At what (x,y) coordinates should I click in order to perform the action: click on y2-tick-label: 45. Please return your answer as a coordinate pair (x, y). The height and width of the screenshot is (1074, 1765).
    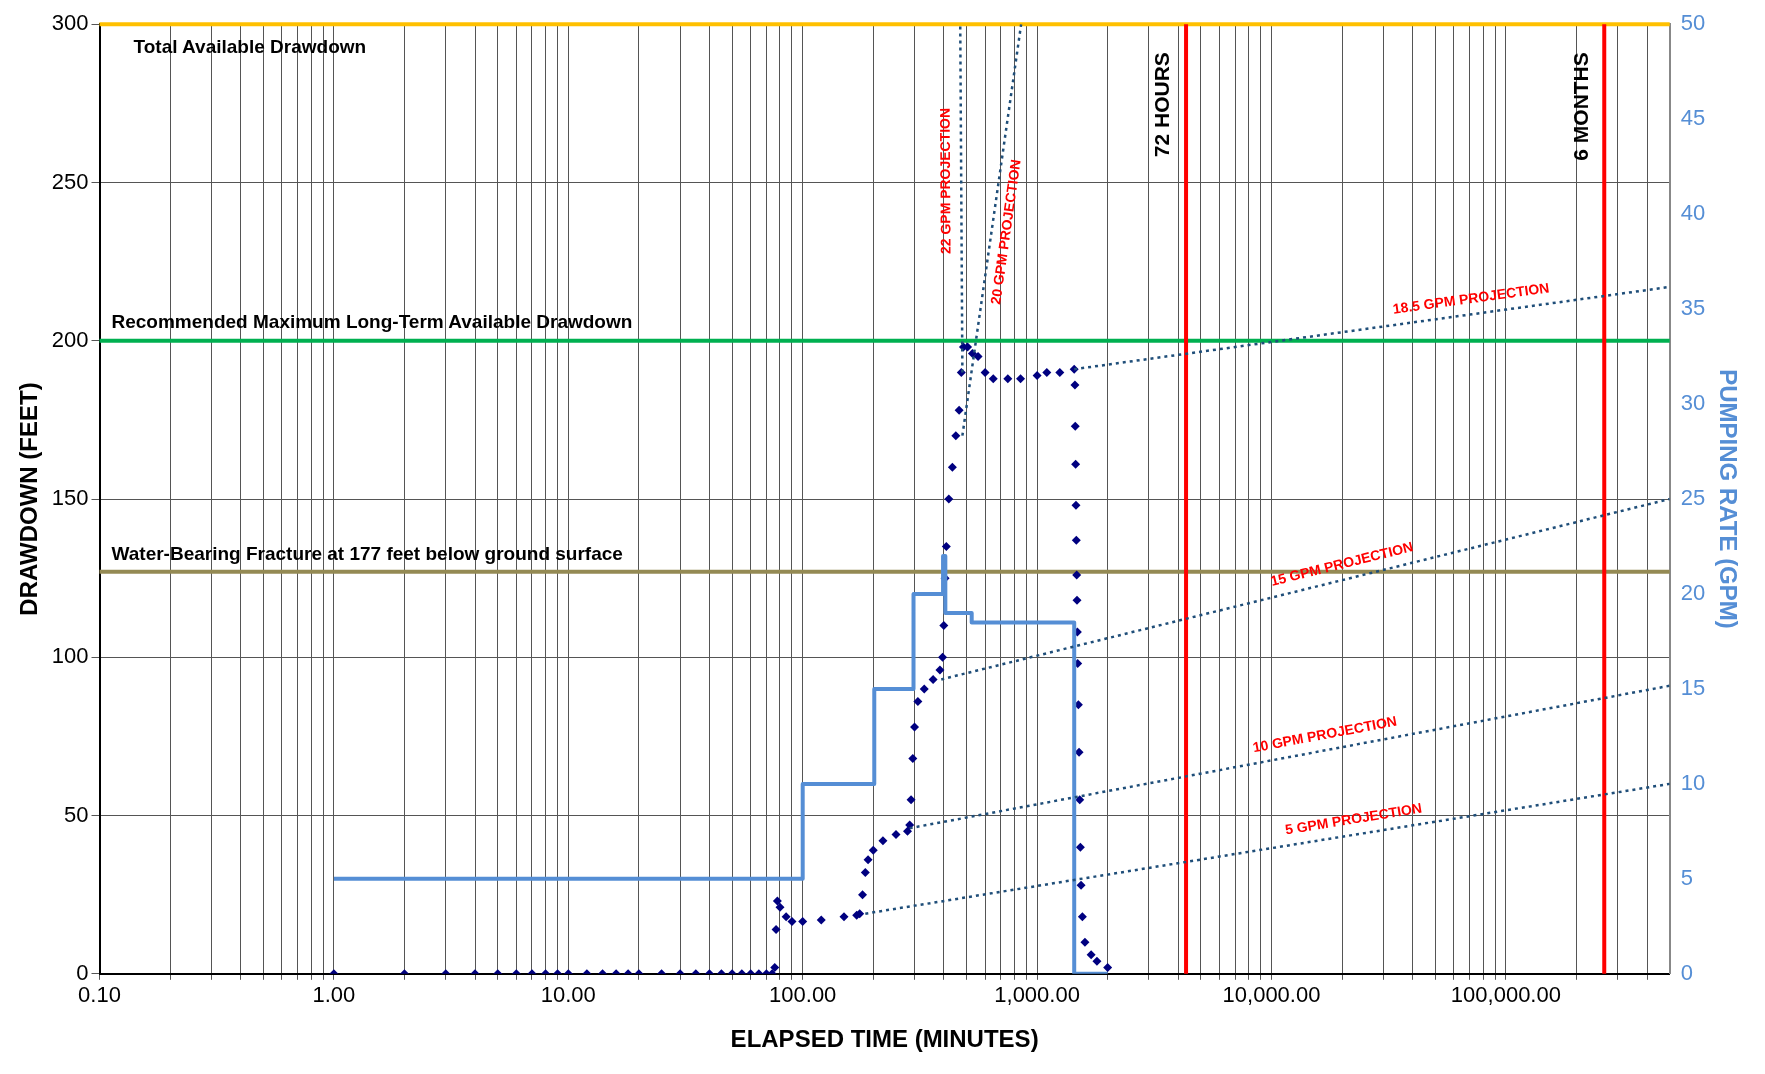
    Looking at the image, I should click on (1693, 118).